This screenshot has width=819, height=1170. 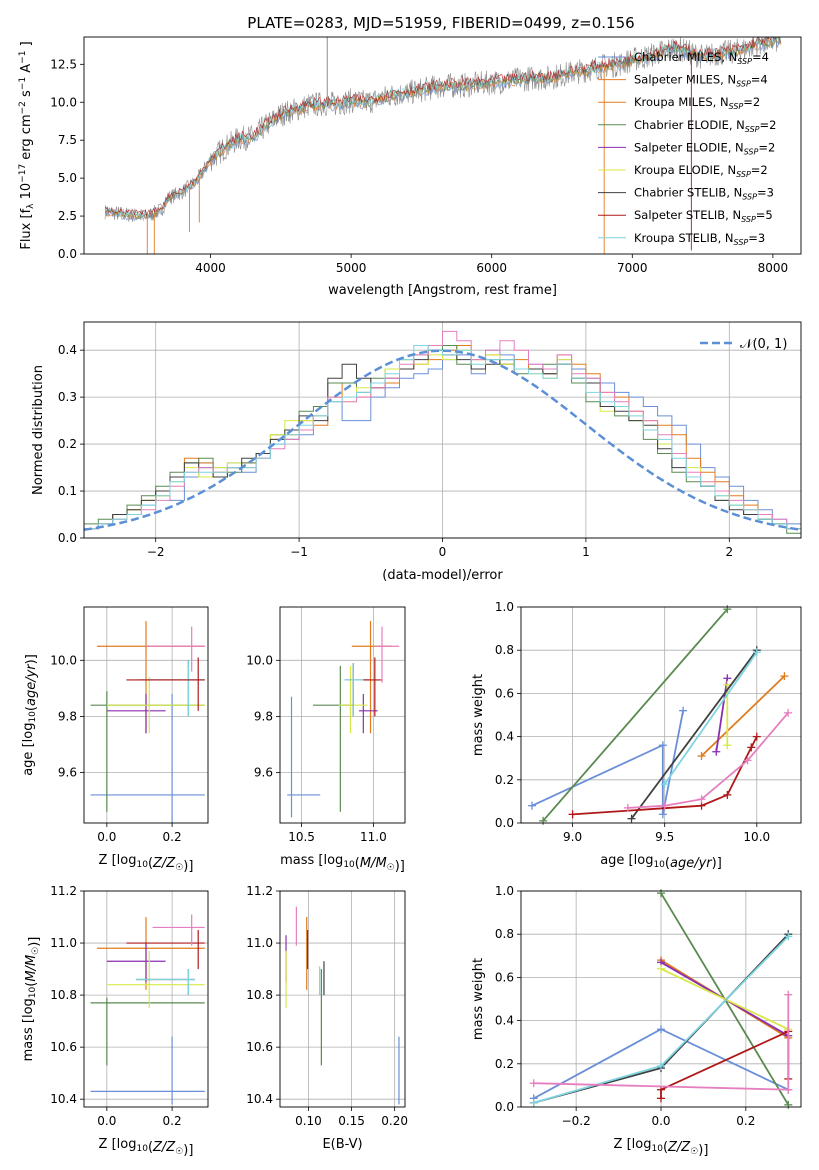 I want to click on legend-label: Chabrier ELODIE, NSSP=2, so click(x=705, y=126).